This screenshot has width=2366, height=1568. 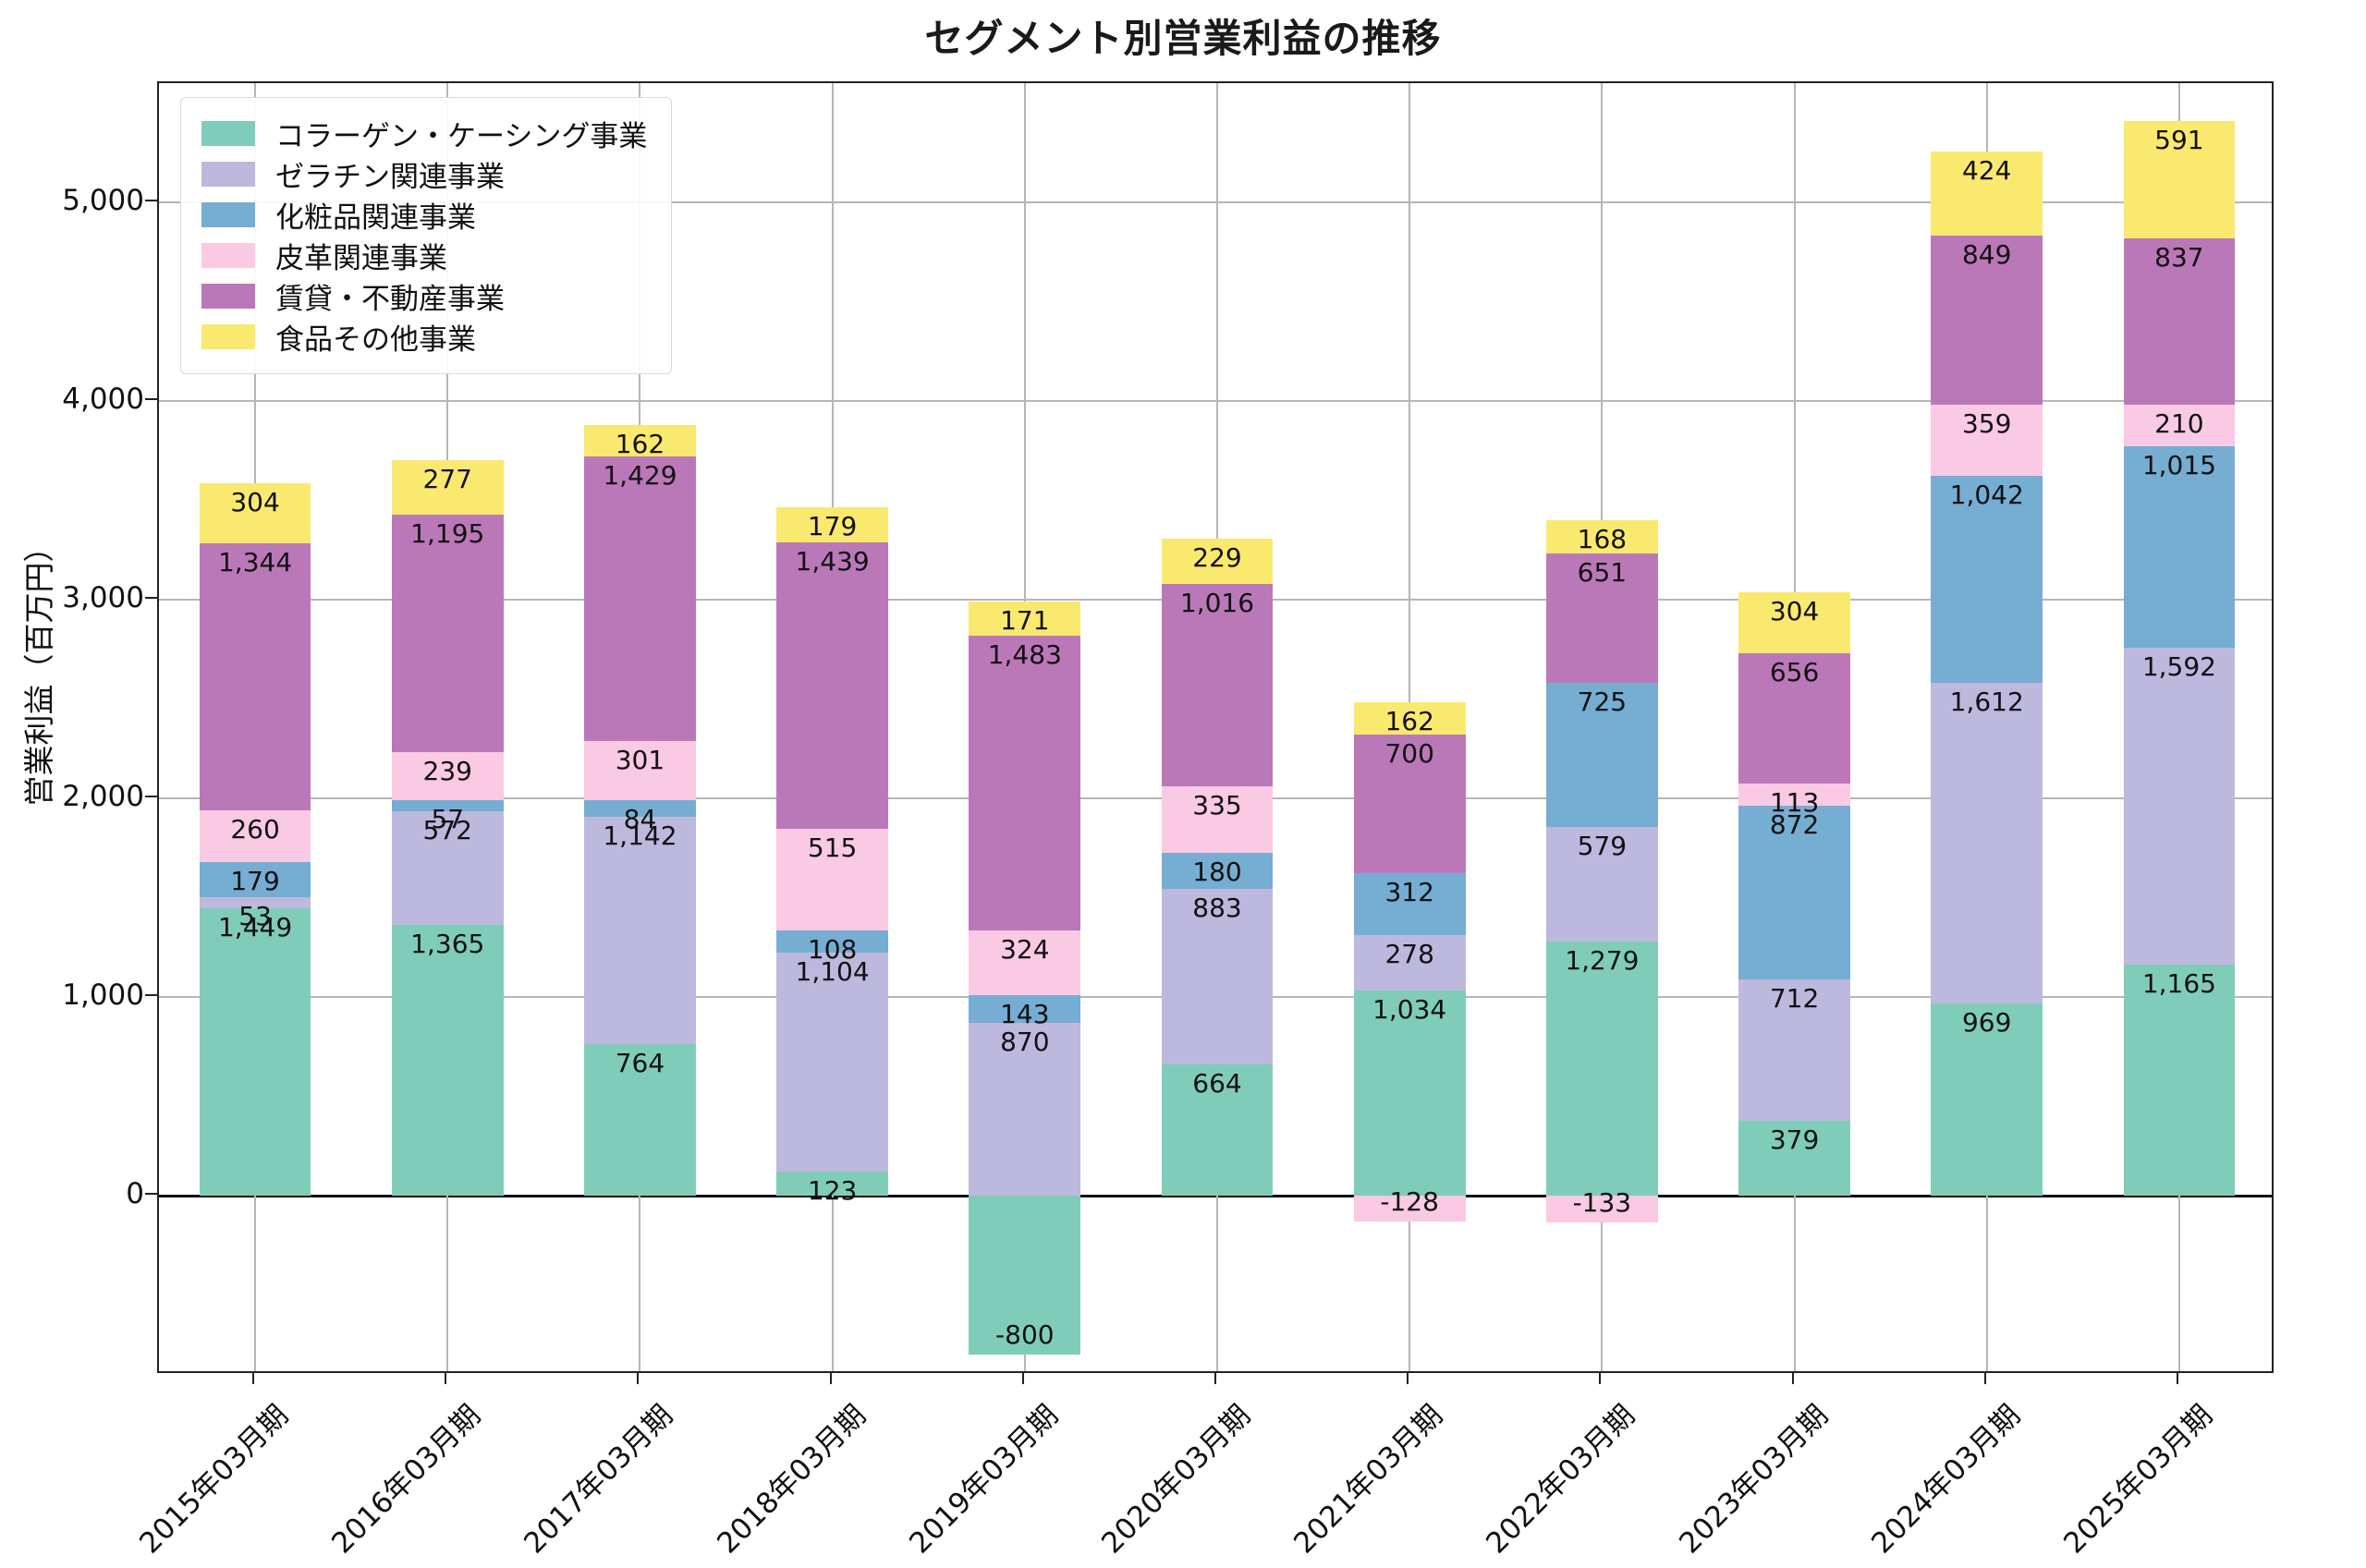 I want to click on x-tick-label: 2025年03月期, so click(x=2139, y=1479).